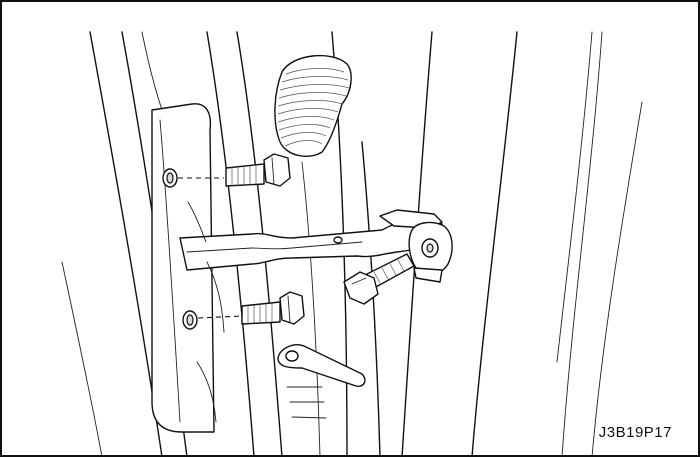 Image resolution: width=700 pixels, height=457 pixels. I want to click on lower-hinge-tab, so click(321, 366).